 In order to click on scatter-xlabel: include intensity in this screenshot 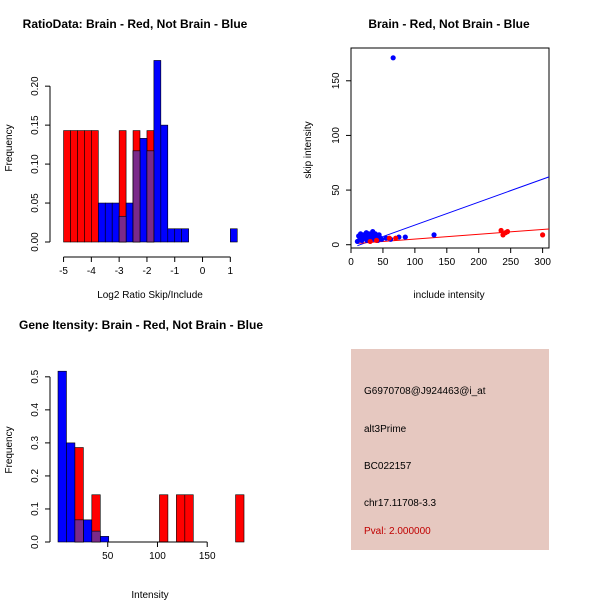, I will do `click(448, 295)`.